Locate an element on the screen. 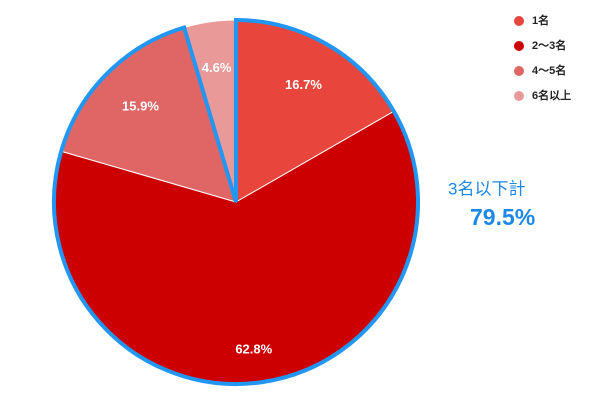 This screenshot has height=407, width=592. data-label: 62.8% is located at coordinates (253, 349).